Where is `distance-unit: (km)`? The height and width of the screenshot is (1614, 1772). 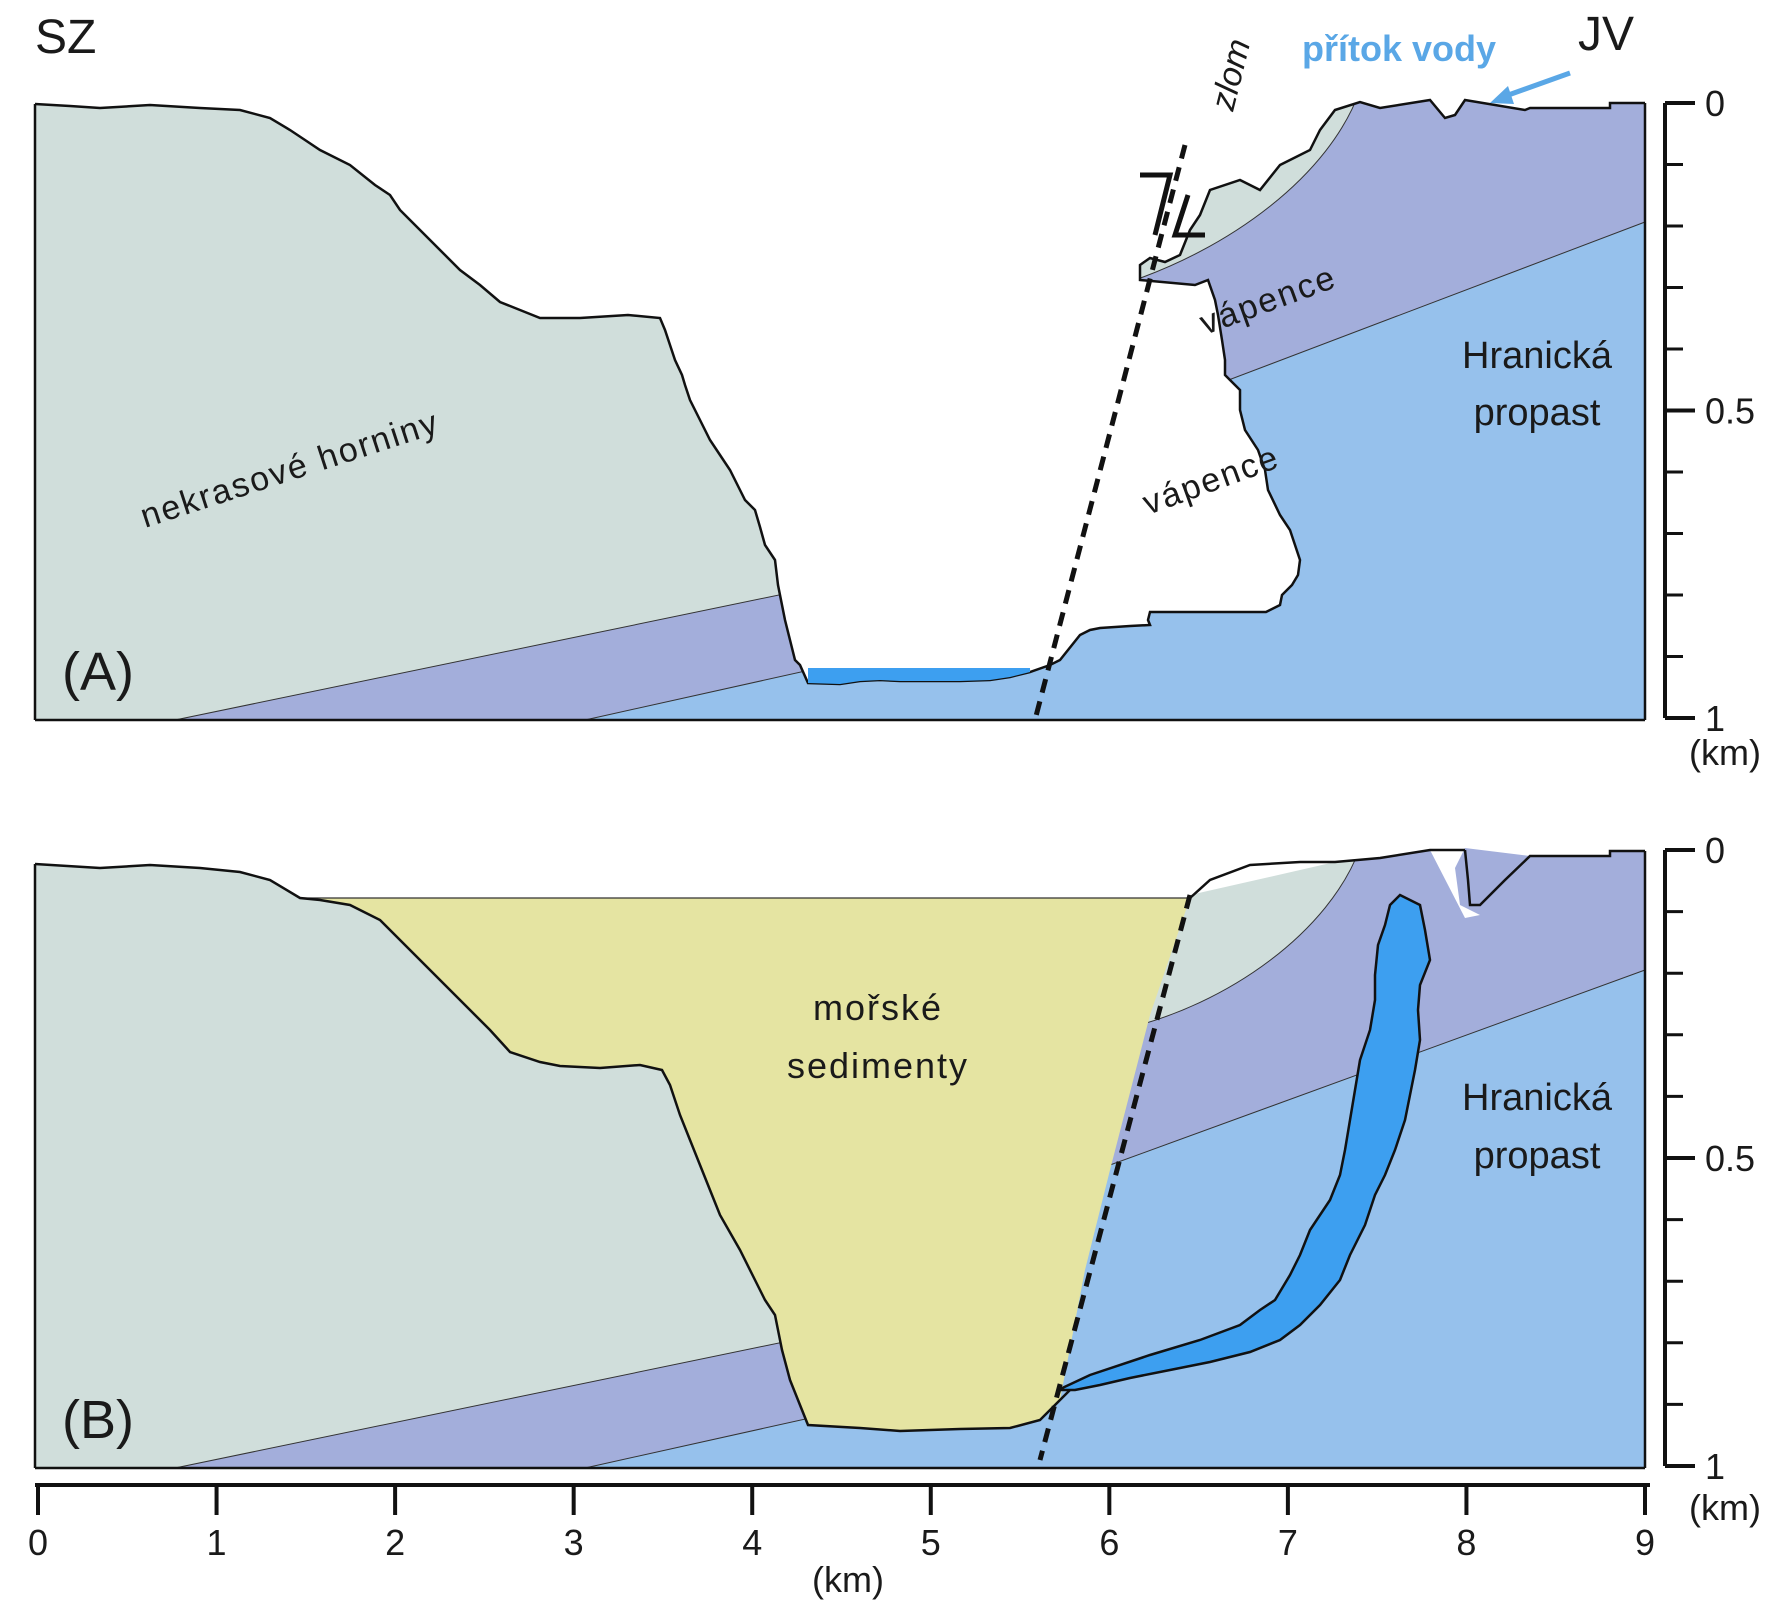 distance-unit: (km) is located at coordinates (848, 1579).